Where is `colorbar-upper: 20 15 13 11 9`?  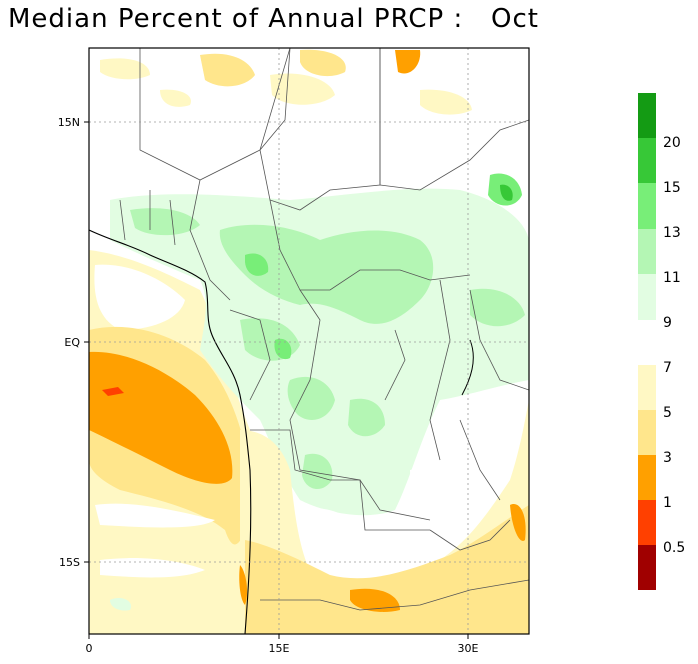
colorbar-upper: 20 15 13 11 9 is located at coordinates (659, 212).